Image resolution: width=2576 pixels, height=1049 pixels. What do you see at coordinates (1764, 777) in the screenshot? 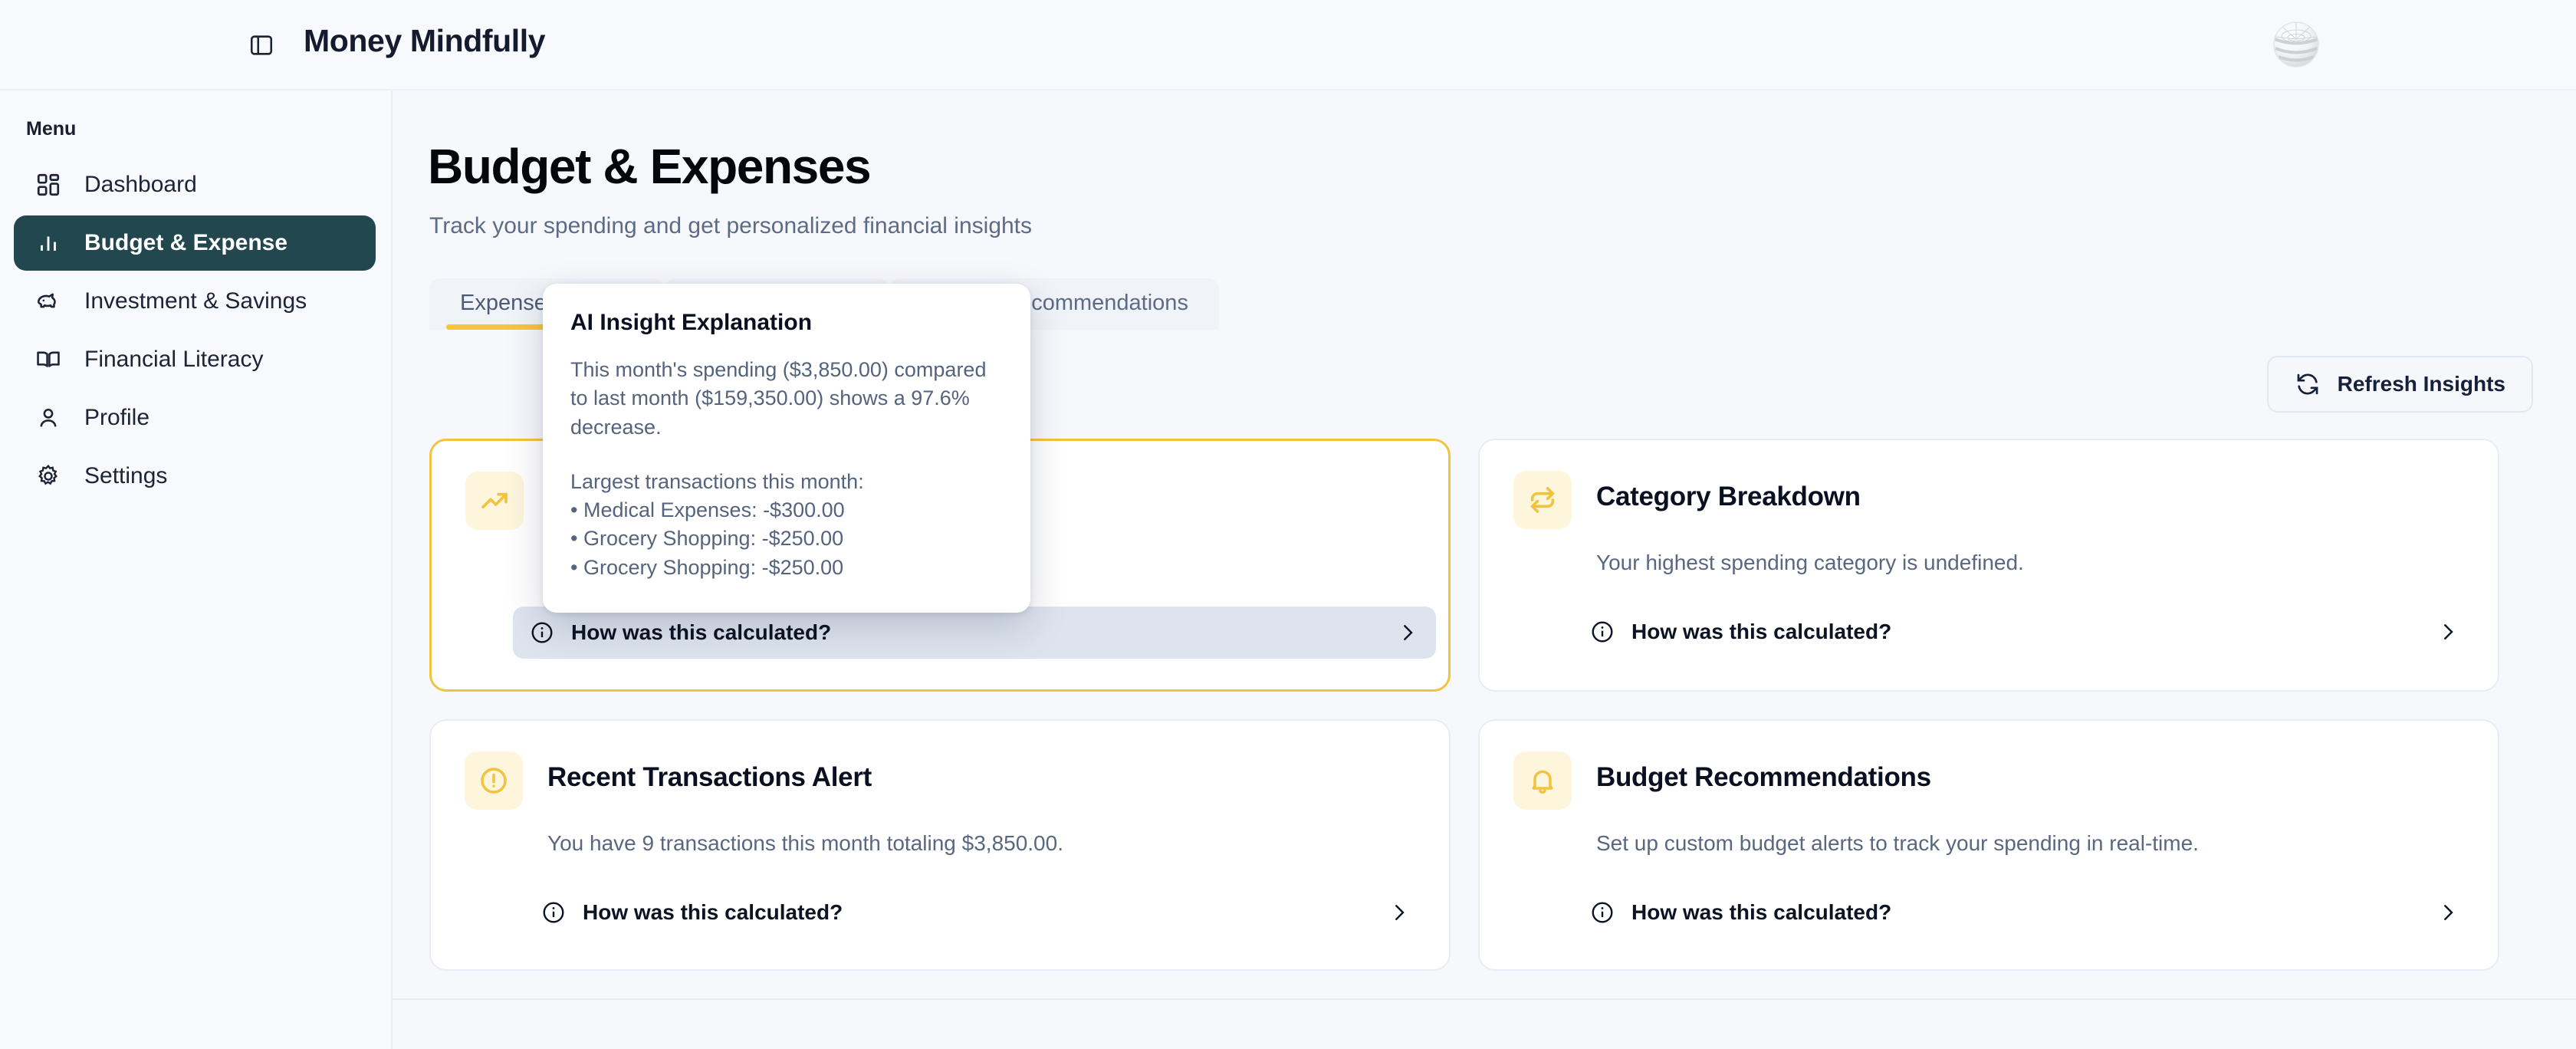
I see `card-title: Budget Recommendations` at bounding box center [1764, 777].